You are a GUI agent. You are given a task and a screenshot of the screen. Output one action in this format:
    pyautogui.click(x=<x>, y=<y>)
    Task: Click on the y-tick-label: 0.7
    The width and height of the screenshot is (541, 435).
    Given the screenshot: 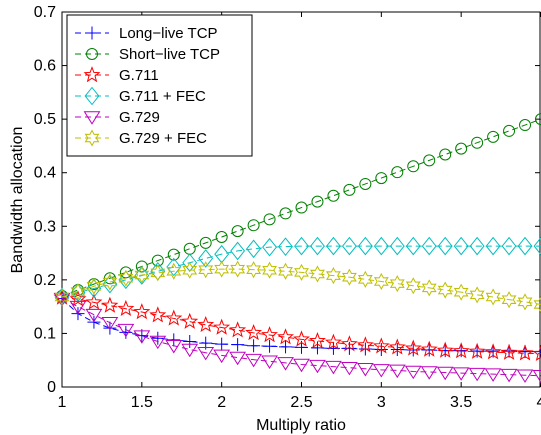 What is the action you would take?
    pyautogui.click(x=45, y=12)
    